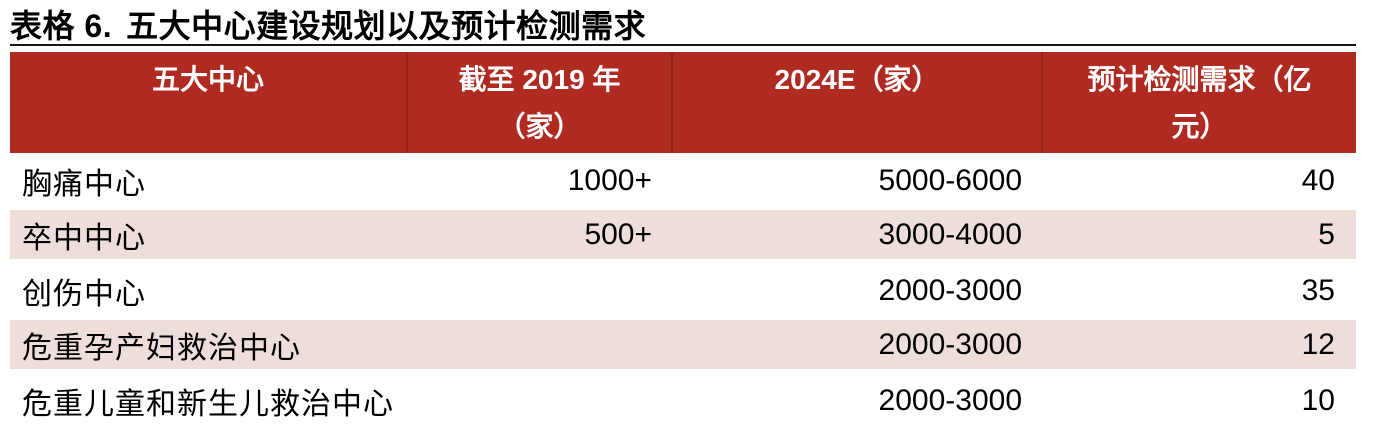 The width and height of the screenshot is (1374, 428). What do you see at coordinates (618, 234) in the screenshot?
I see `cell-count-2019: 500+` at bounding box center [618, 234].